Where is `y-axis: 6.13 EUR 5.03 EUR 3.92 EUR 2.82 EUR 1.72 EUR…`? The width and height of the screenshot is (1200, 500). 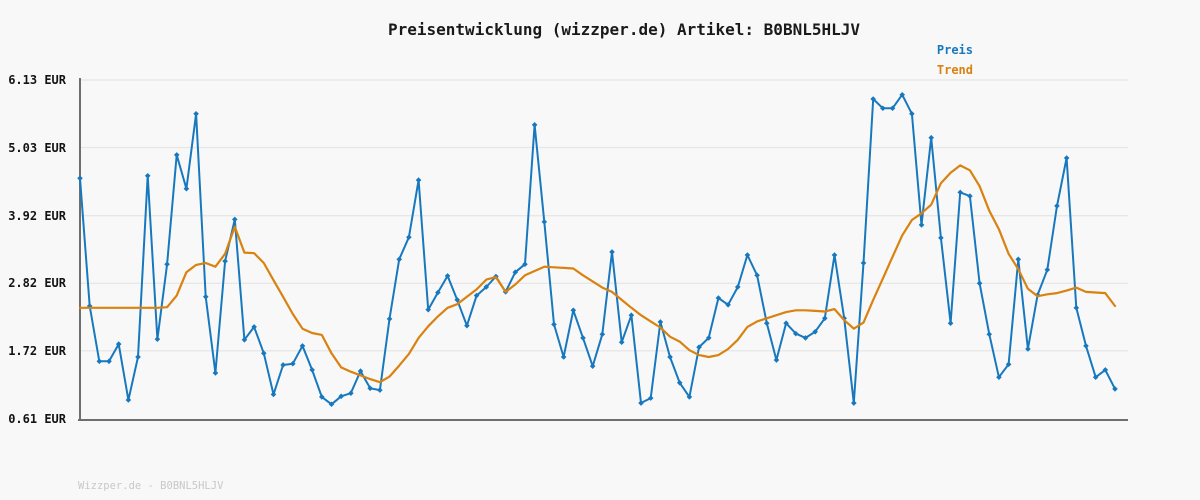
y-axis: 6.13 EUR 5.03 EUR 3.92 EUR 2.82 EUR 1.72 EUR… is located at coordinates (33, 250).